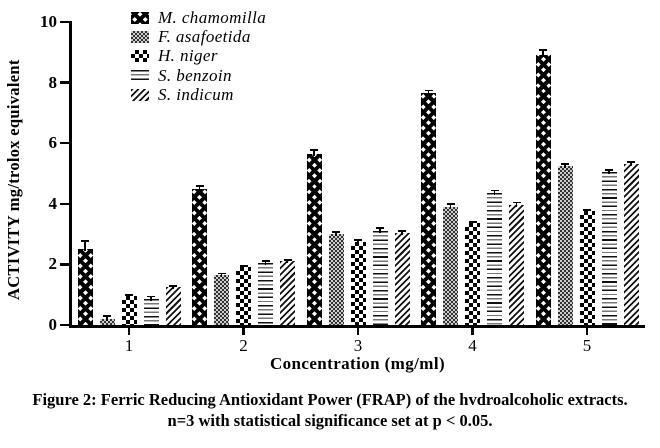 Image resolution: width=660 pixels, height=448 pixels. What do you see at coordinates (53, 203) in the screenshot?
I see `y-tick-label: 4` at bounding box center [53, 203].